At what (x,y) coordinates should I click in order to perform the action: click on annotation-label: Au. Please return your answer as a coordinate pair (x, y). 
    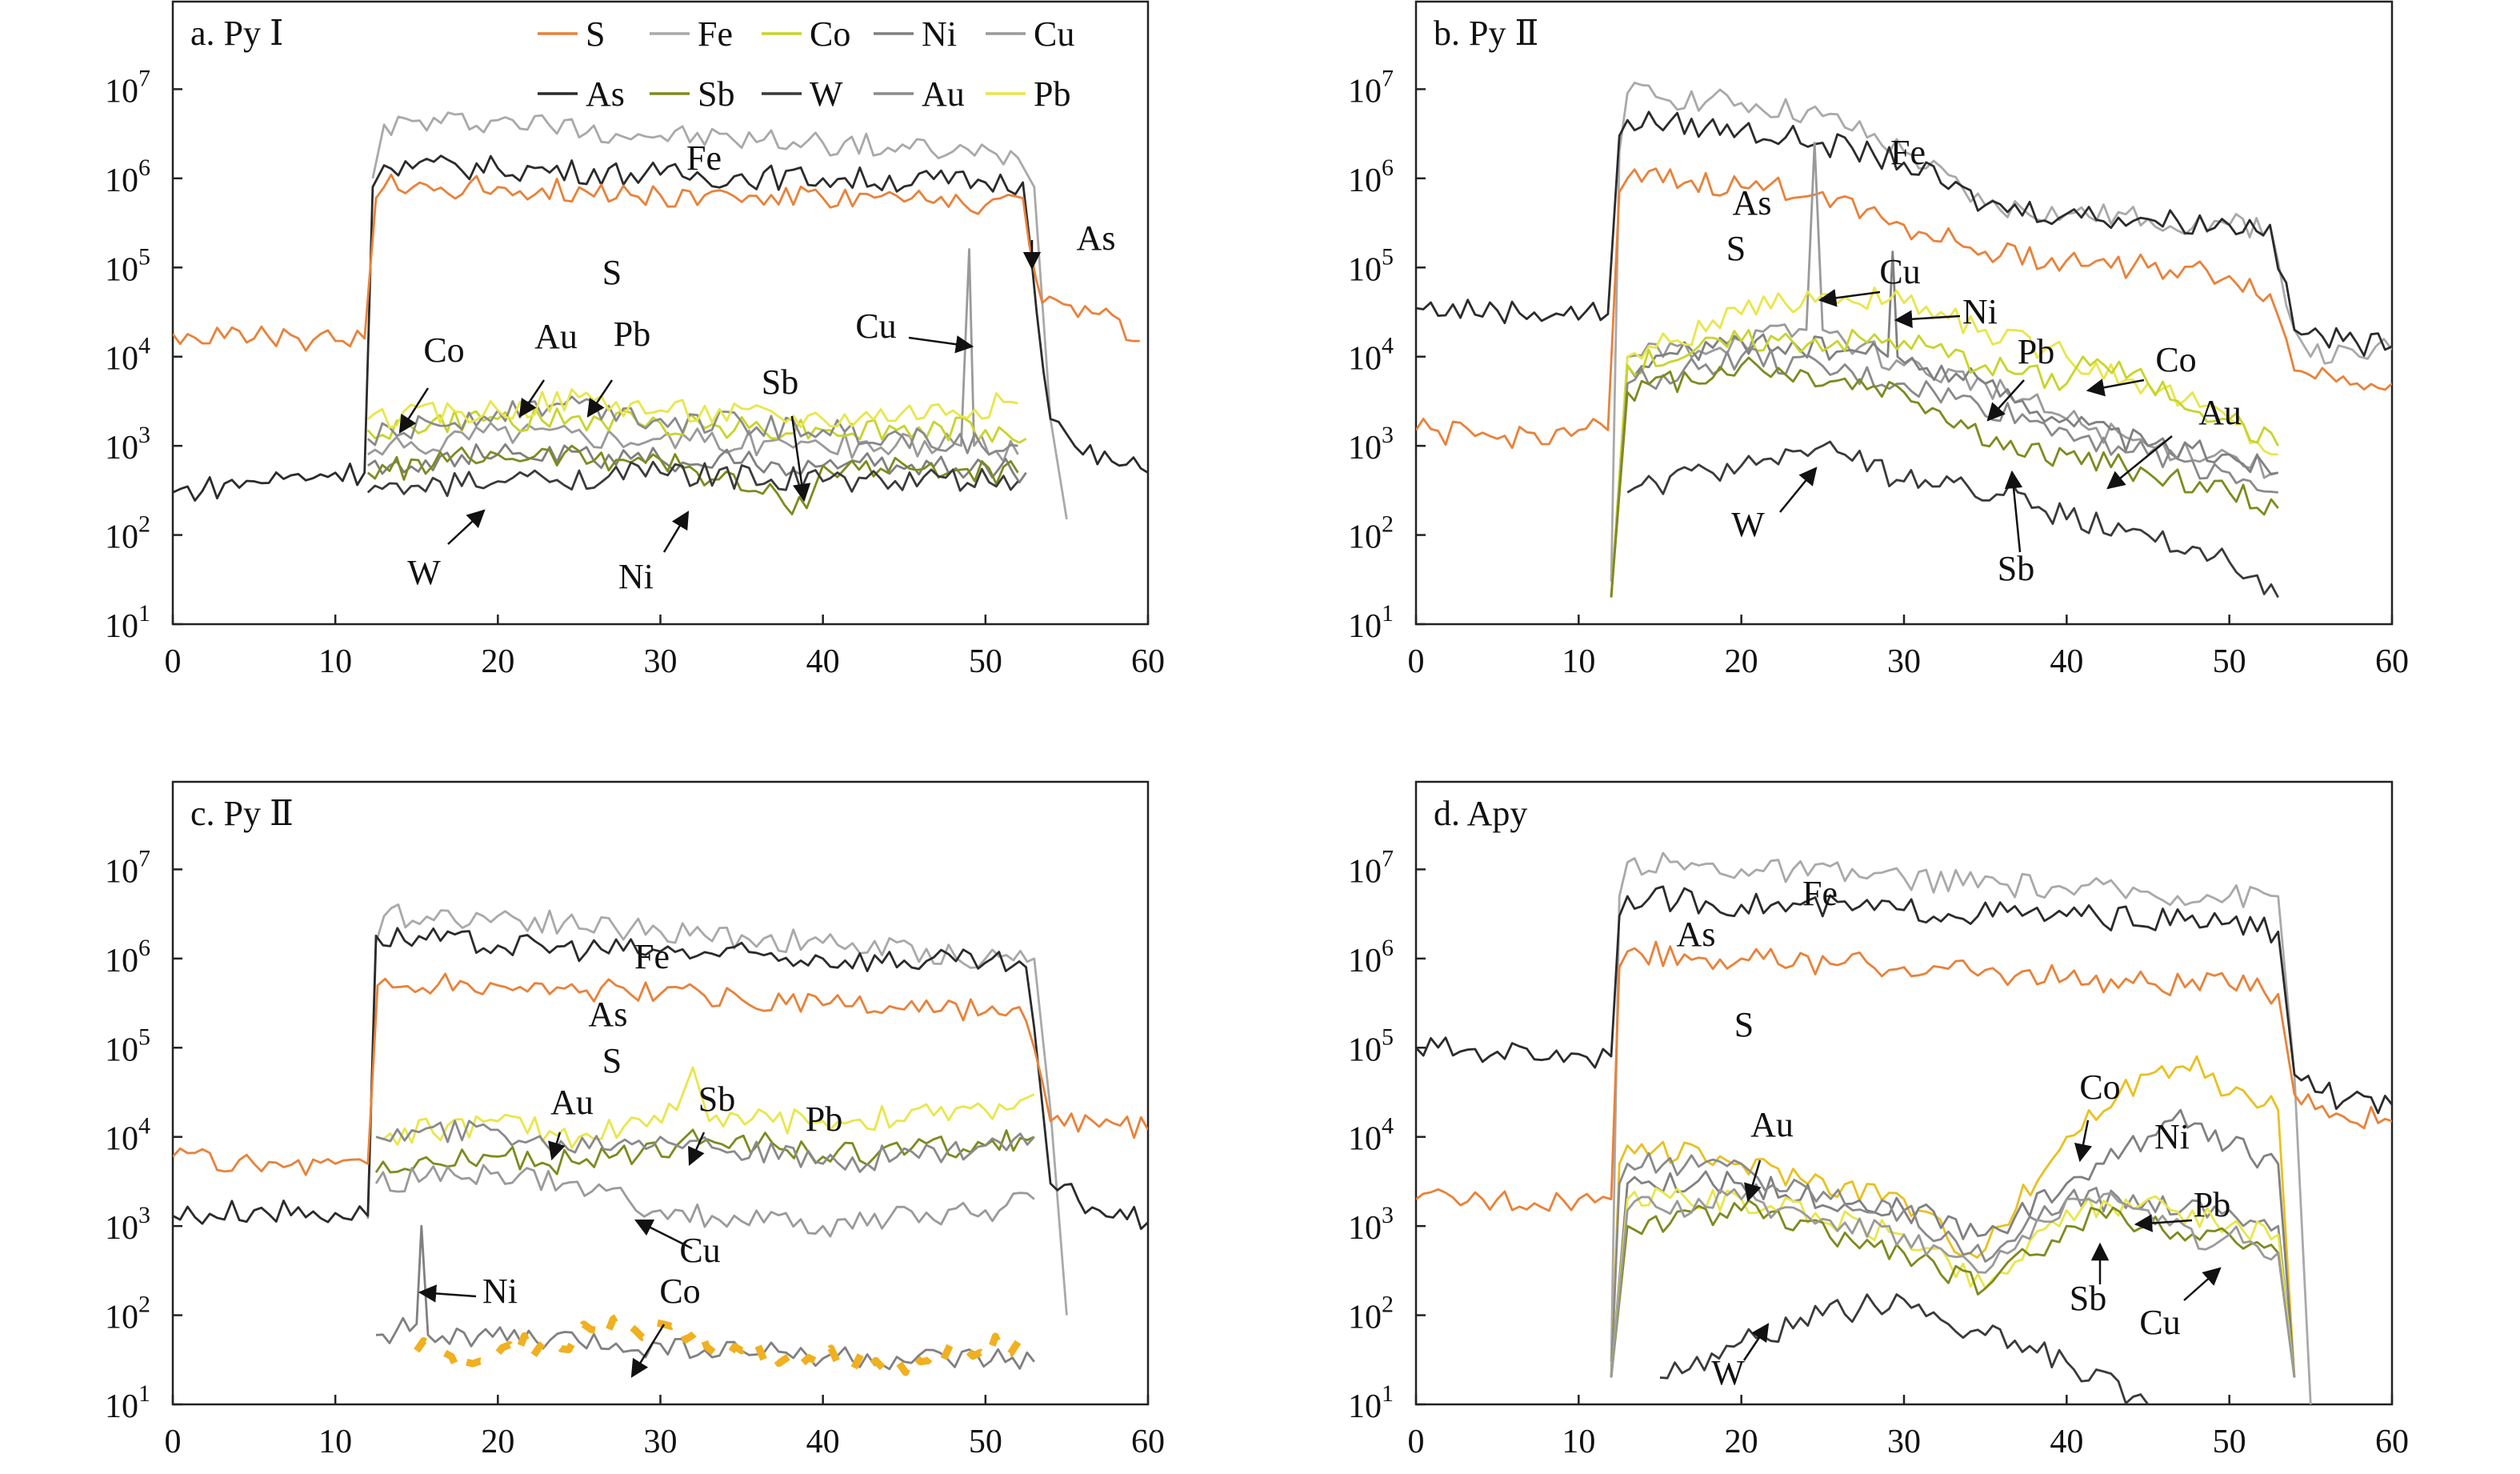
    Looking at the image, I should click on (2220, 412).